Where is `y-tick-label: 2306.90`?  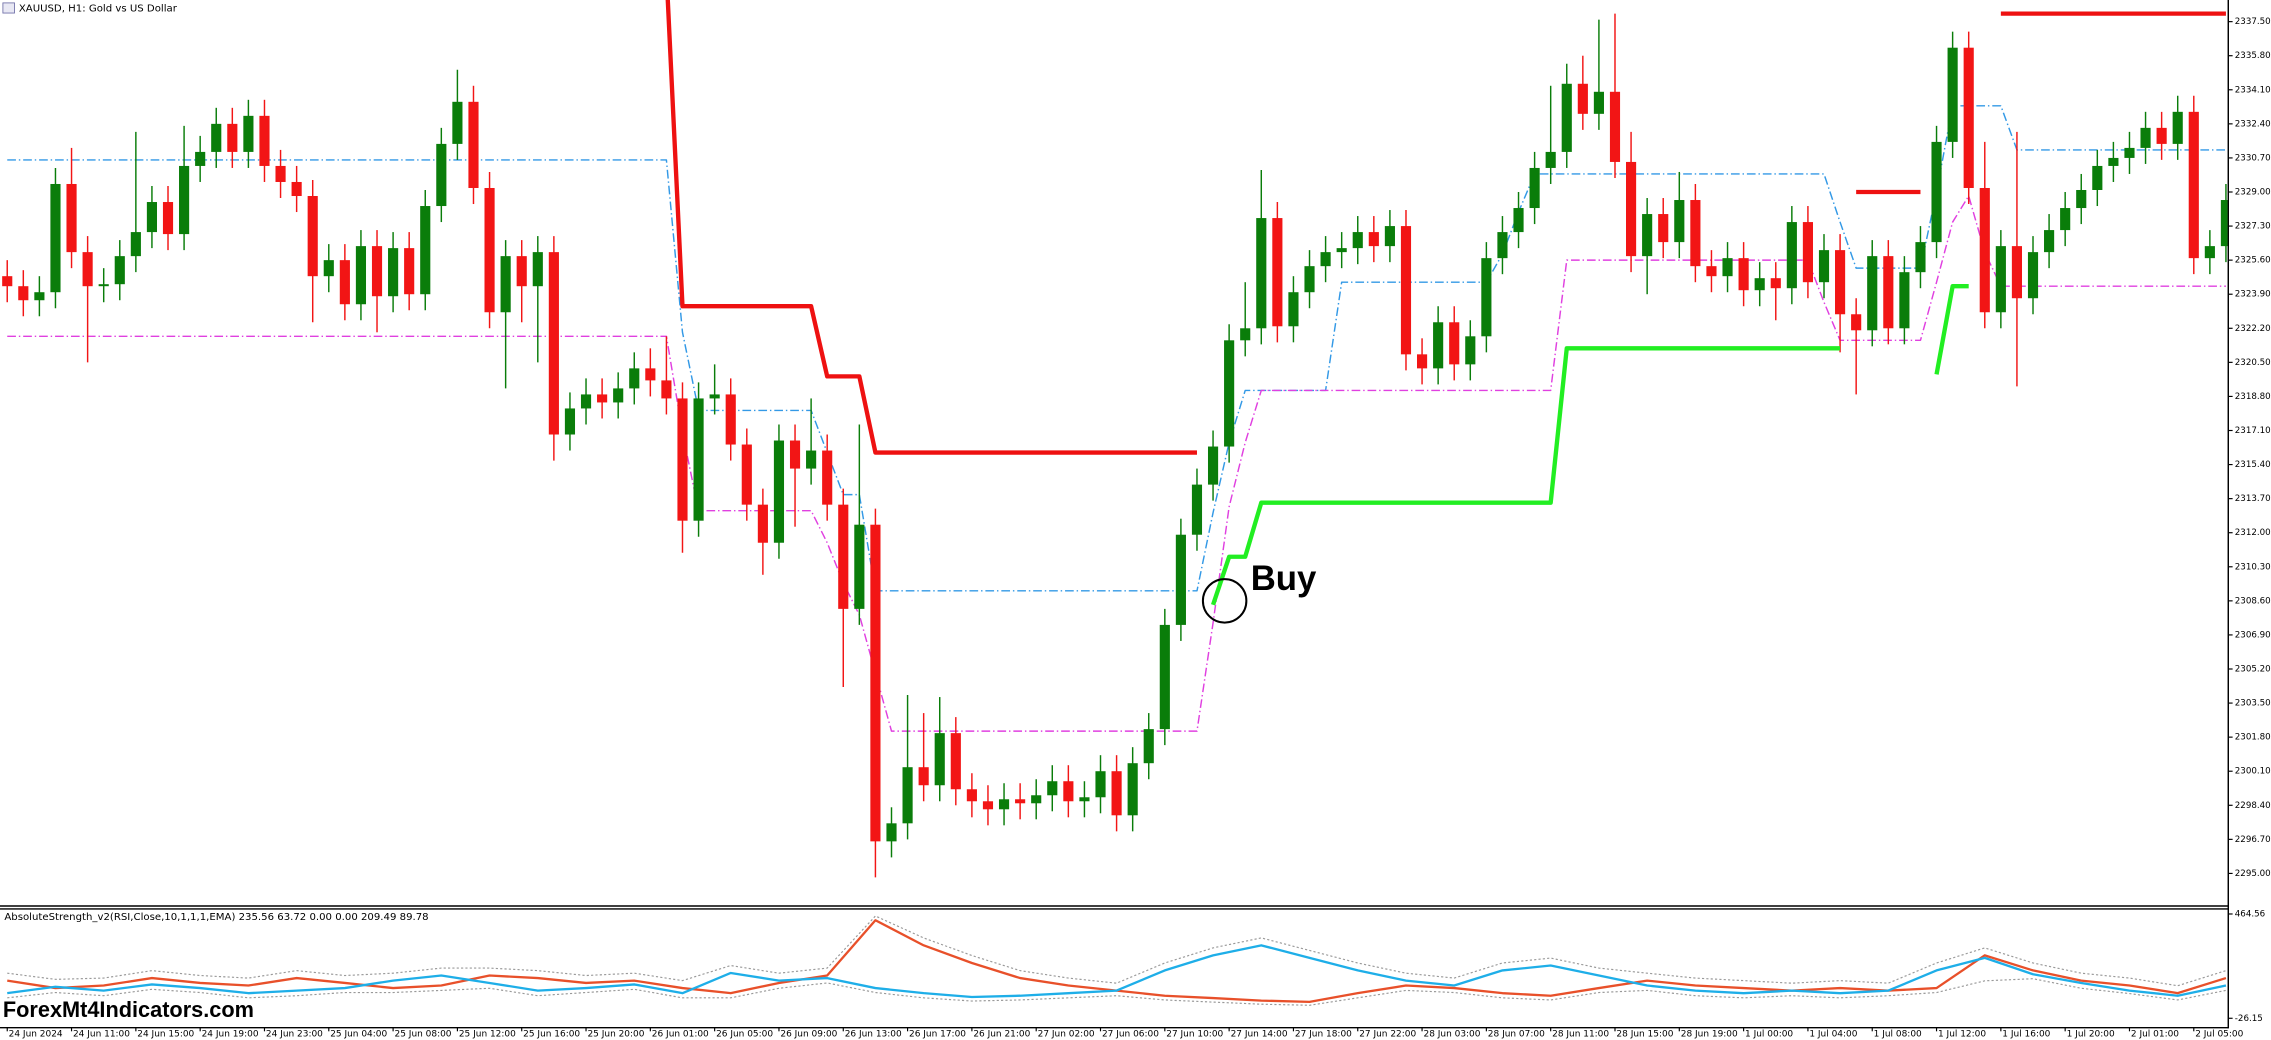
y-tick-label: 2306.90 is located at coordinates (2253, 635).